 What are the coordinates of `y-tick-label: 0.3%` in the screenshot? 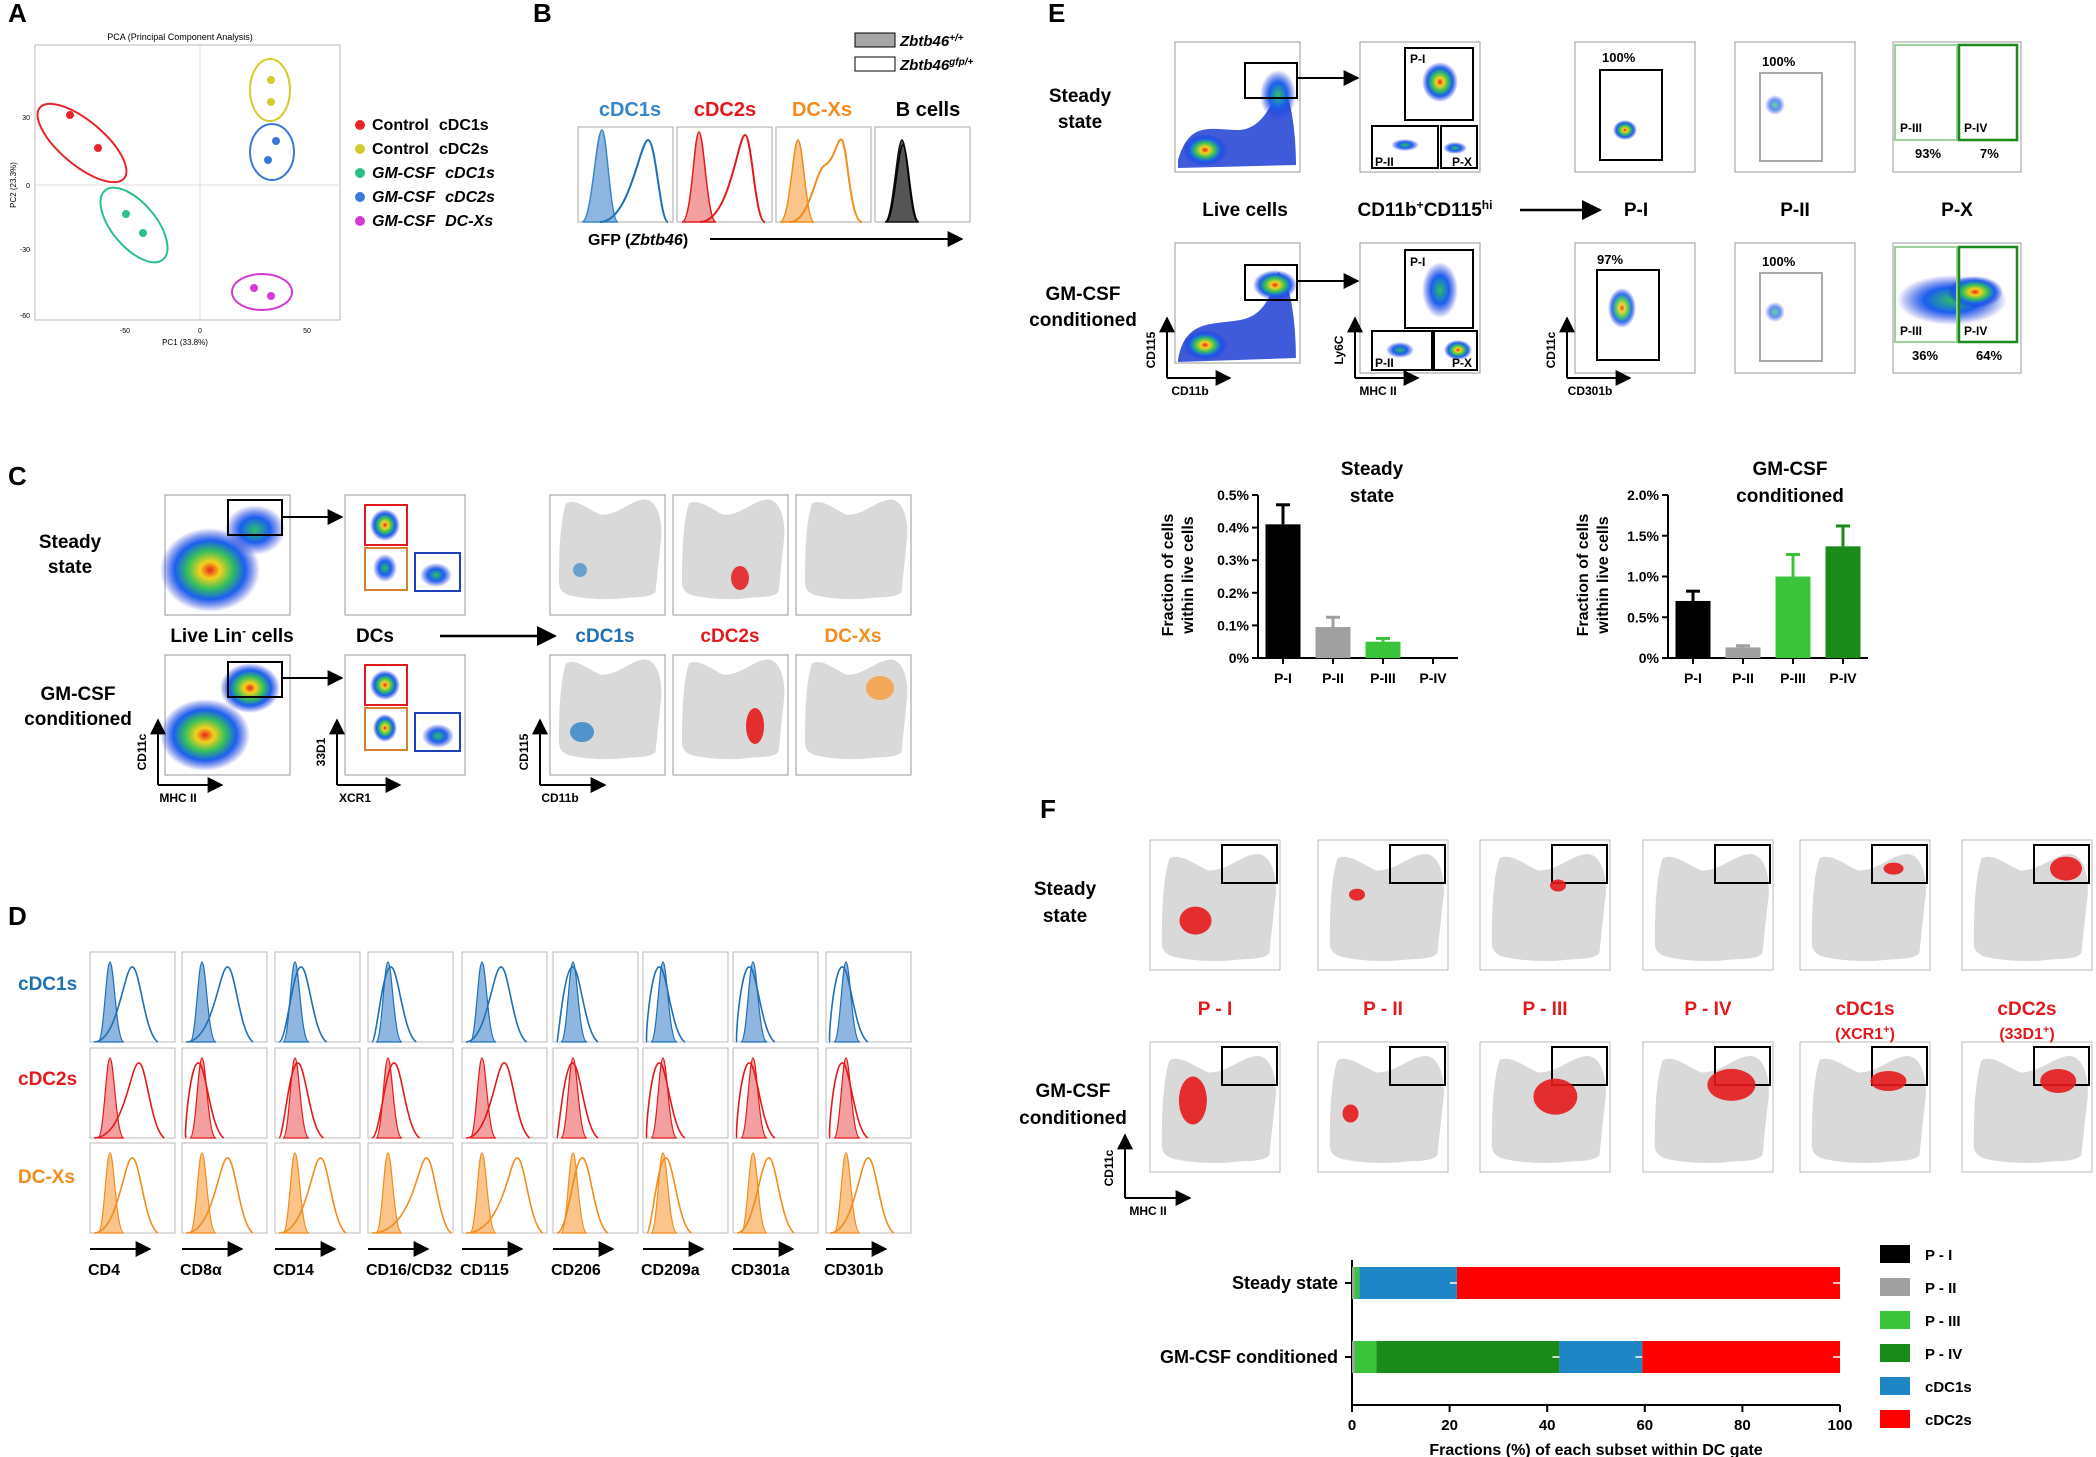 It's located at (1233, 560).